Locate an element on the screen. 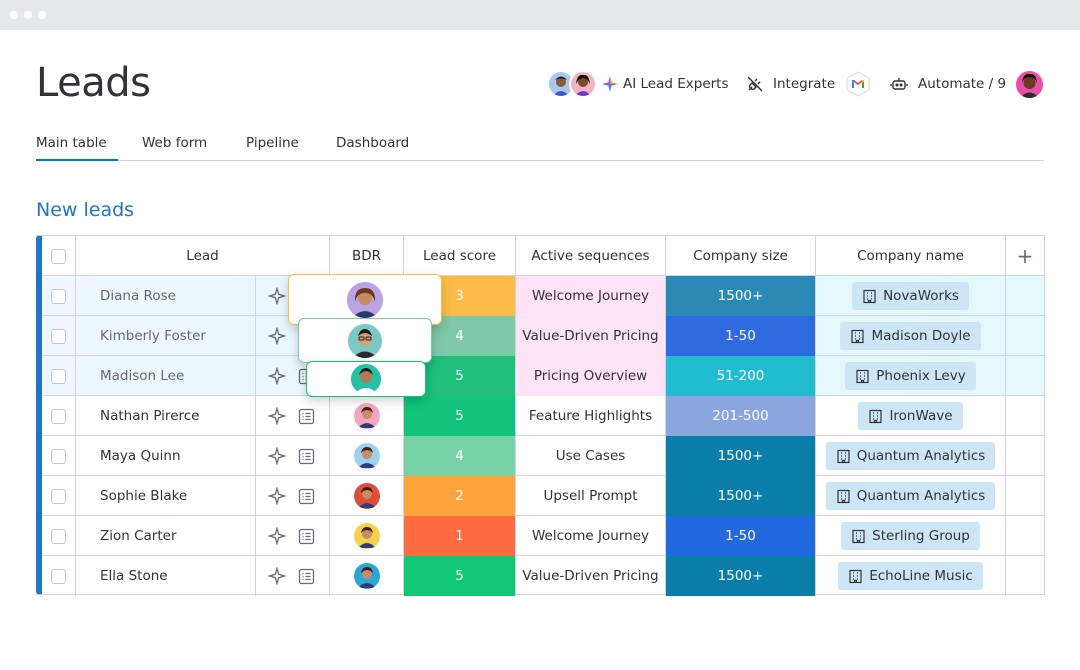  company-chip: EchoLine Music is located at coordinates (910, 576).